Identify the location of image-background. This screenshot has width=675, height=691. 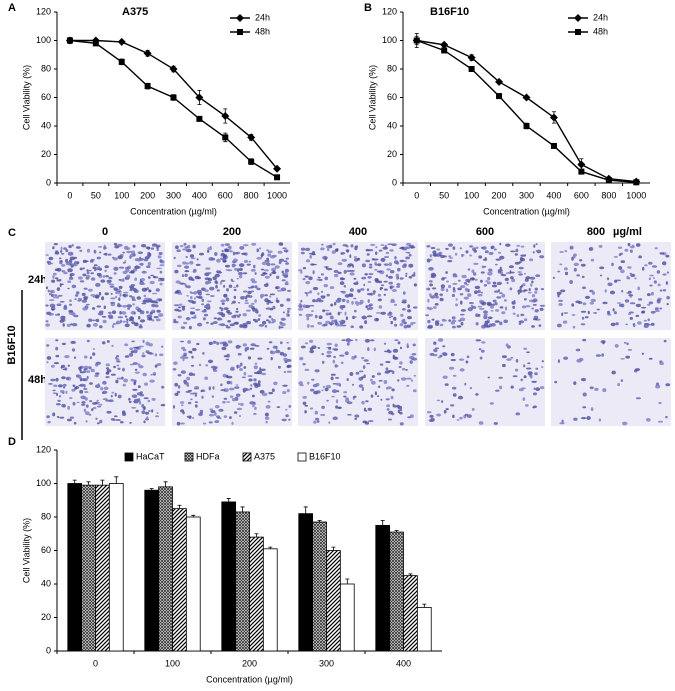
(611, 286).